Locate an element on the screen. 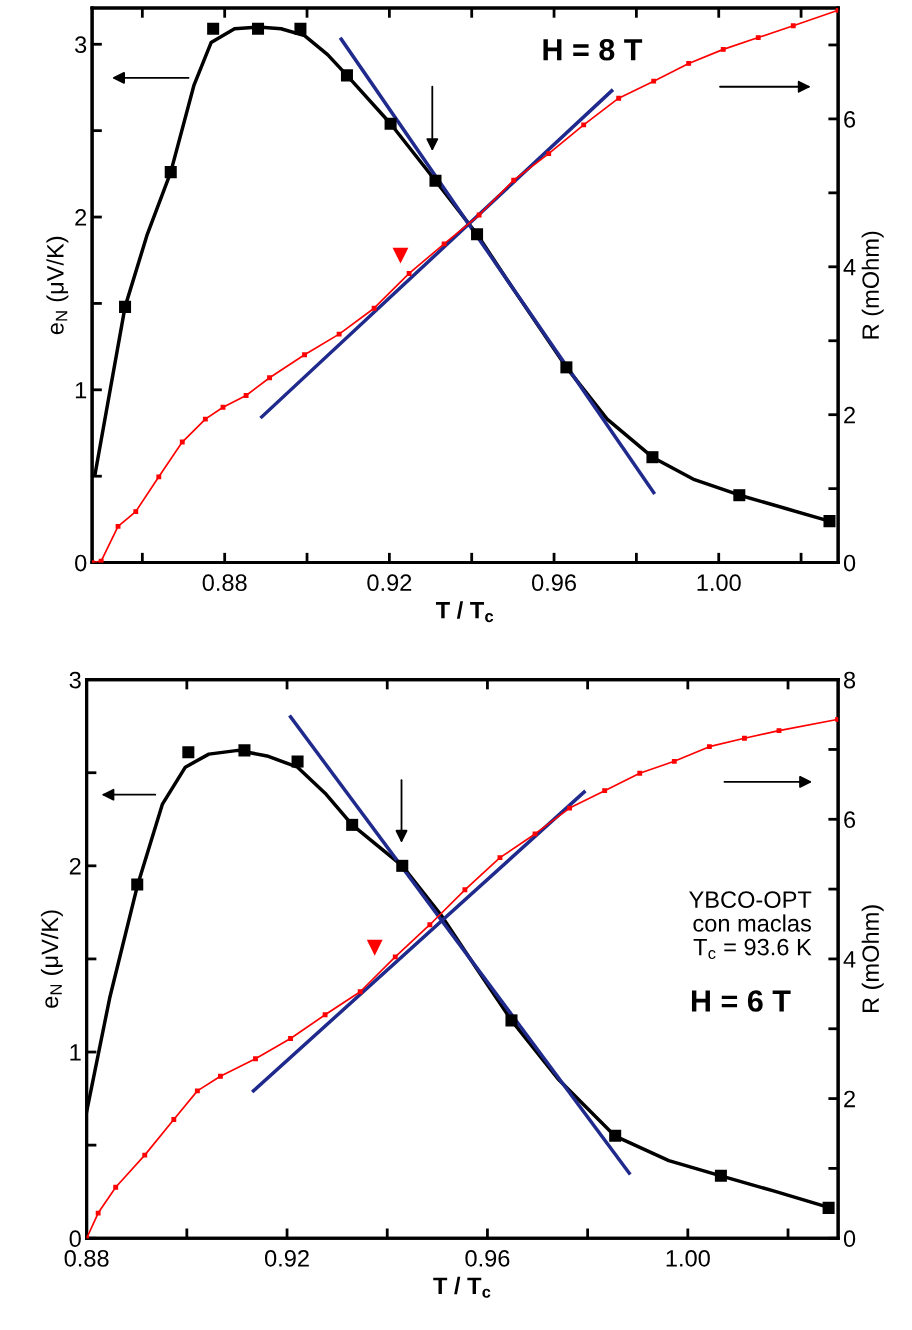 Image resolution: width=912 pixels, height=1330 pixels. annotation: YBCO-OPT con maclas T$_{c}$ = 93.6 K is located at coordinates (750, 925).